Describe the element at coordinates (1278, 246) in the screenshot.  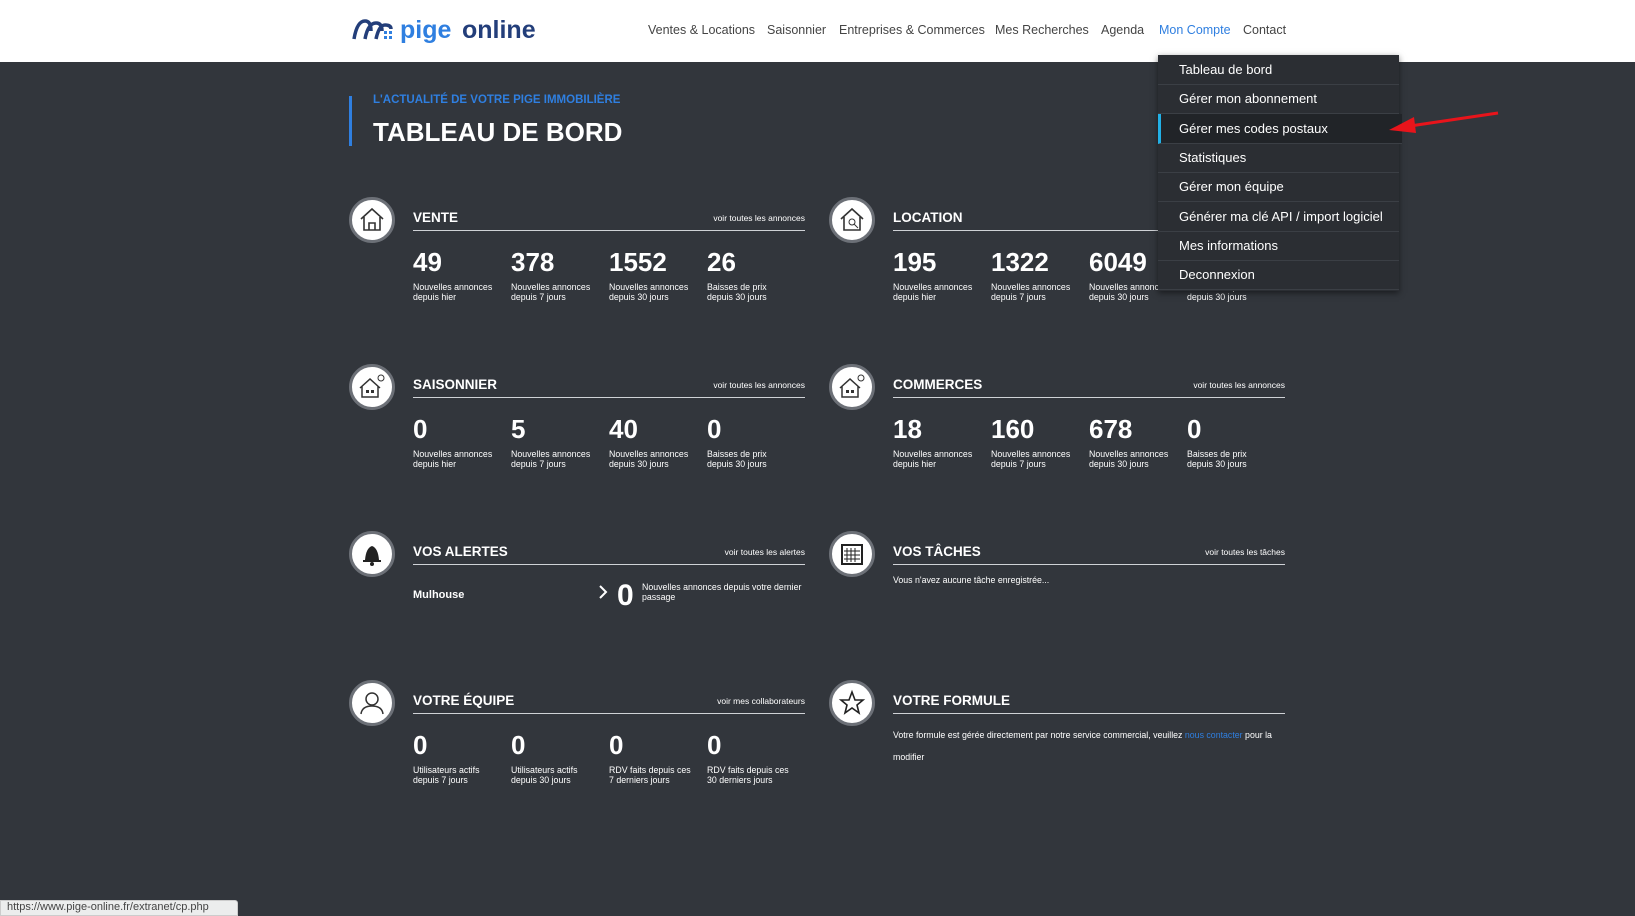
I see `dropdown-item: Mes informations` at that location.